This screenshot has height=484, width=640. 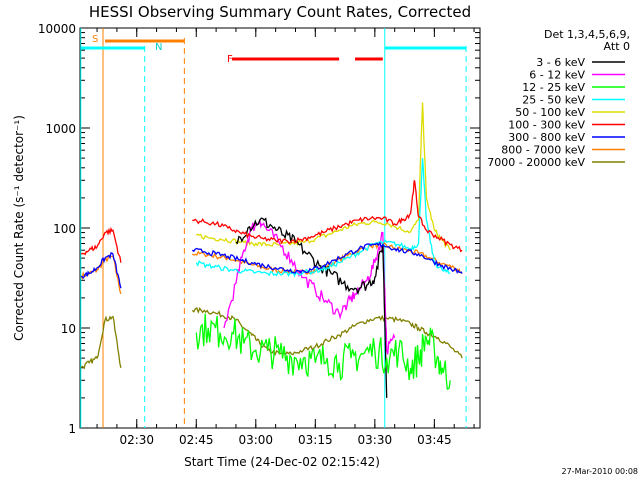 I want to click on saa-label: S, so click(x=95, y=39).